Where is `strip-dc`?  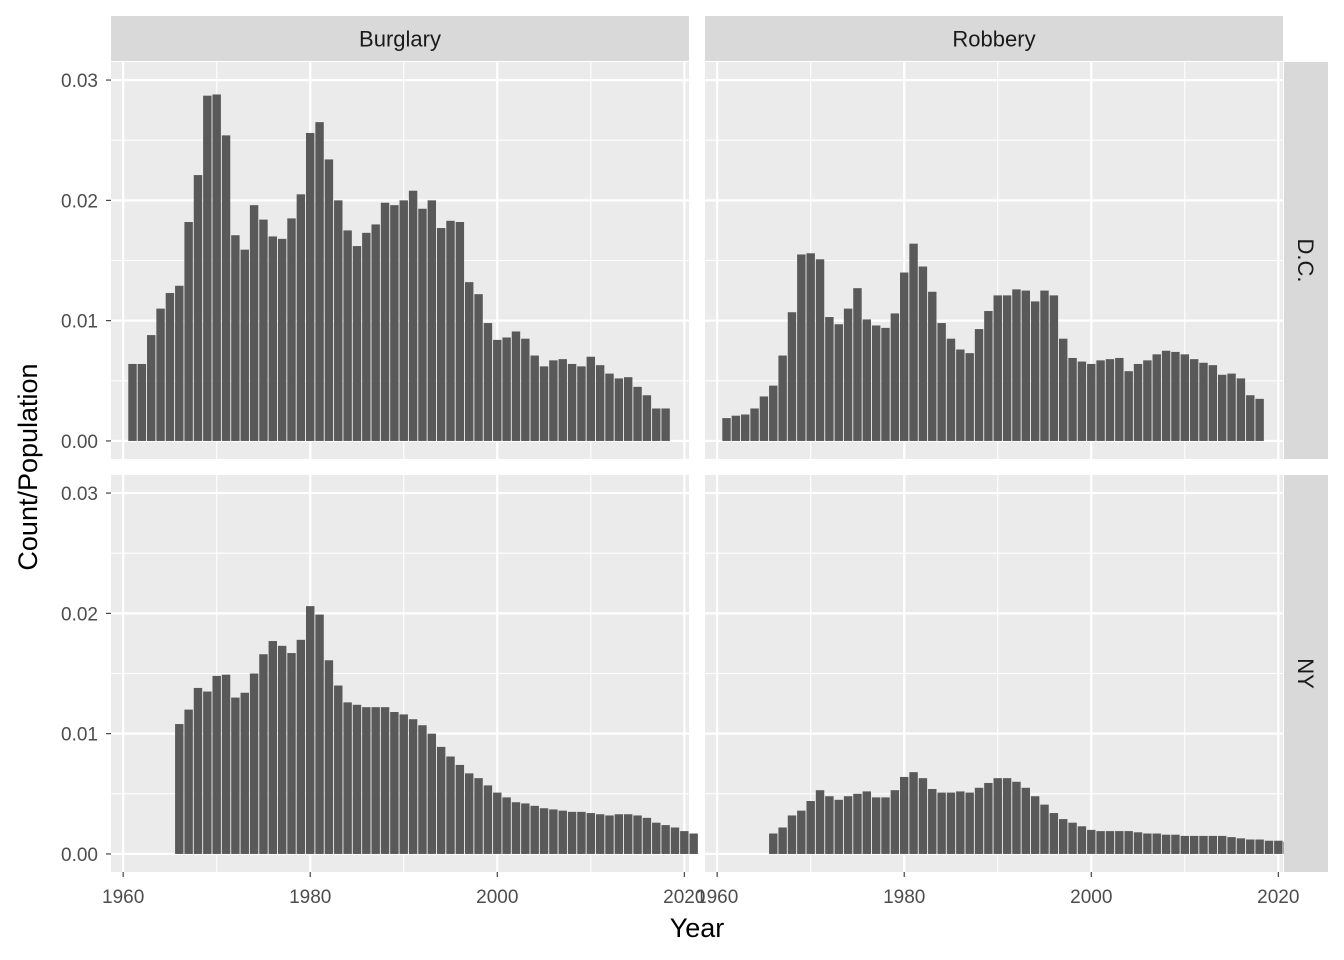
strip-dc is located at coordinates (1306, 260).